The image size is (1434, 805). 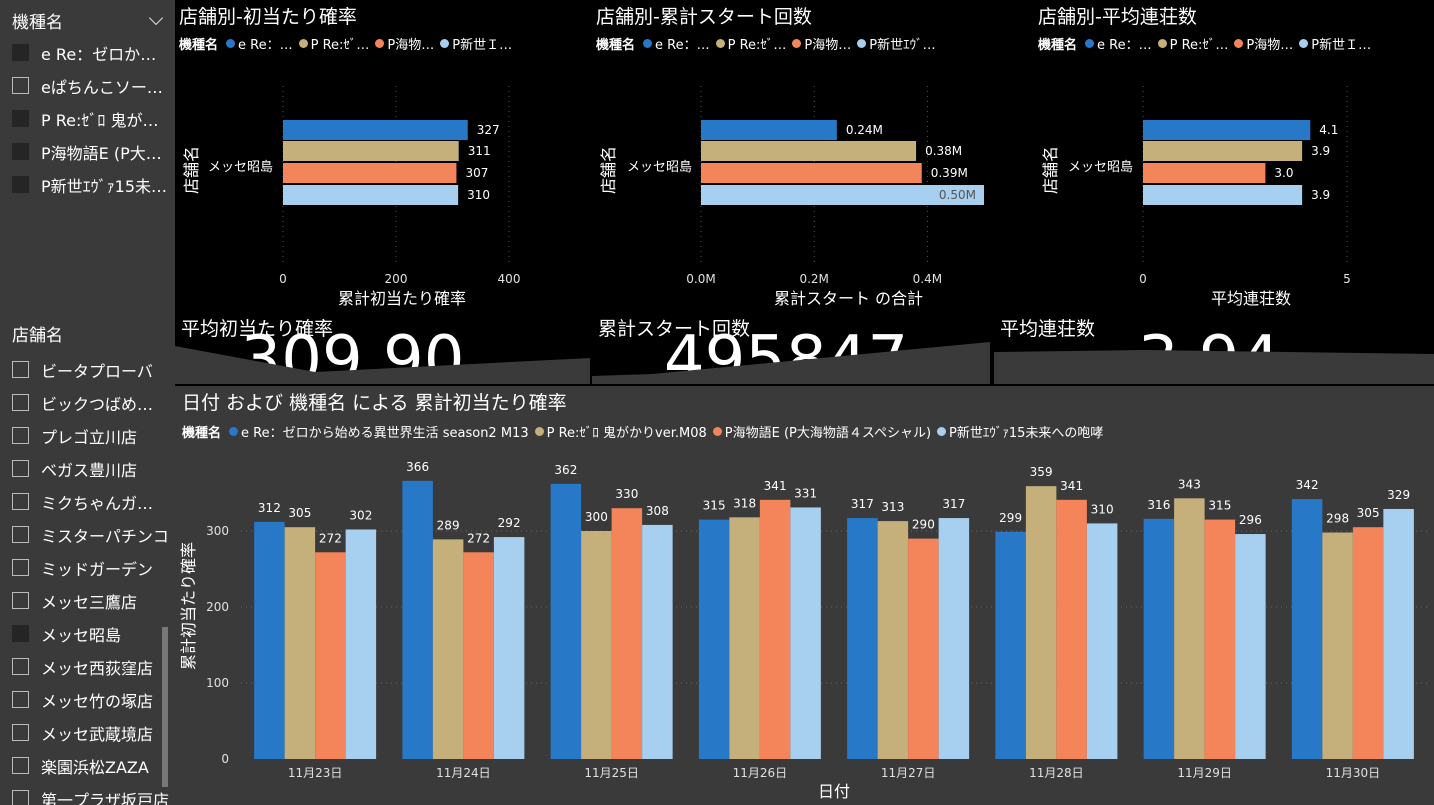 I want to click on machine-slicer-item: P Re:ｾﾞﾛ 鬼がかりver.M08, so click(x=87, y=118).